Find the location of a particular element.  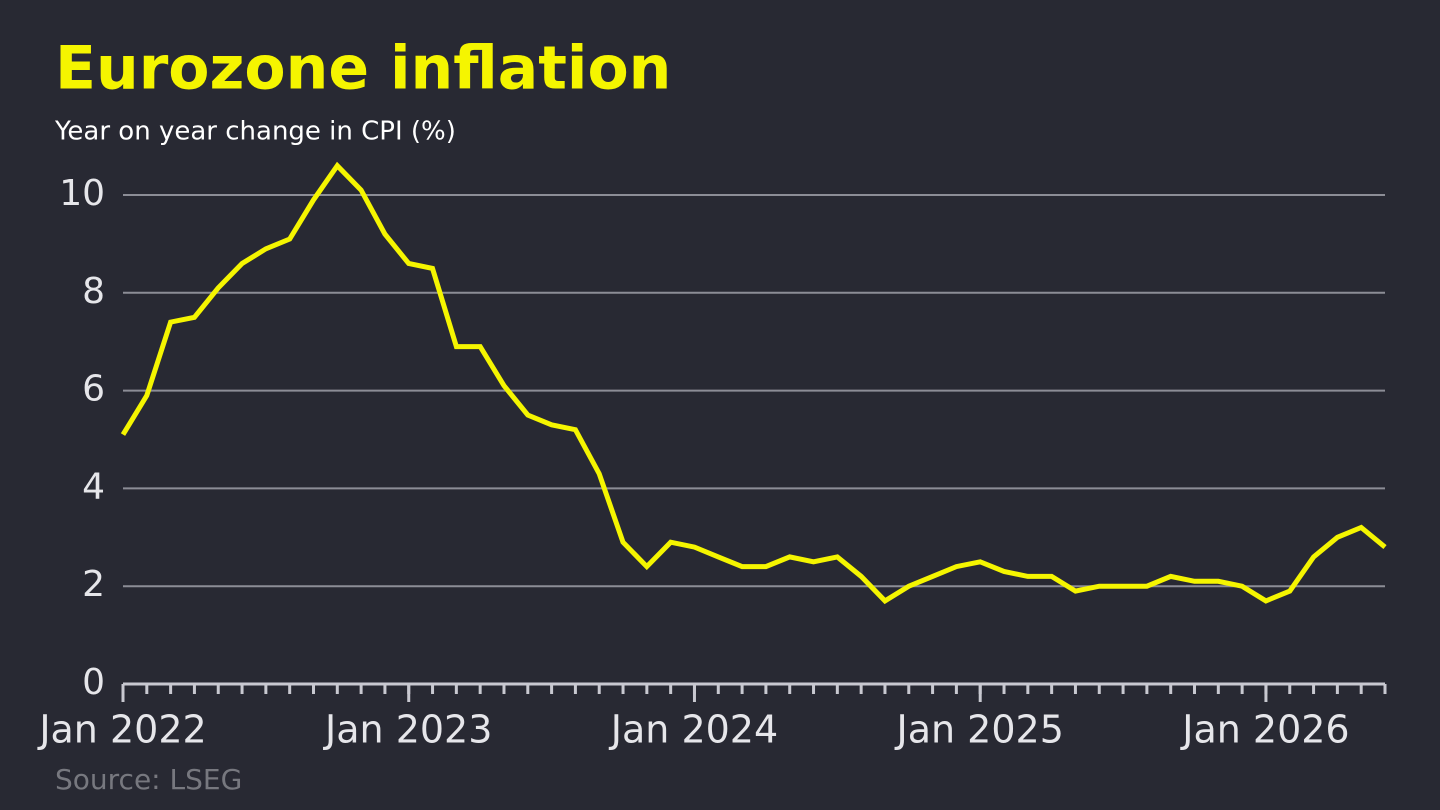

chart-title: Eurozone inflation is located at coordinates (363, 69).